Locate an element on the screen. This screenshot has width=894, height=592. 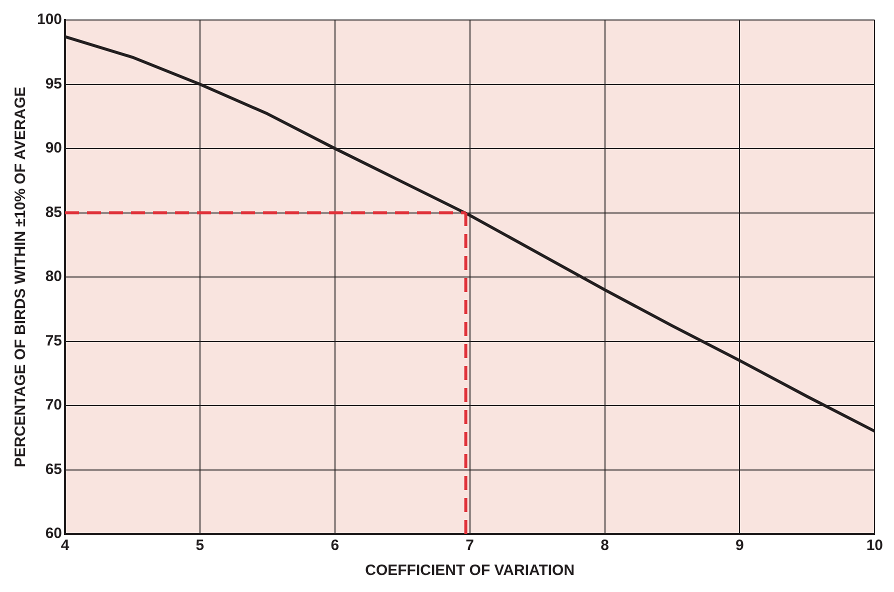
y-tick-label: 80 is located at coordinates (53, 277).